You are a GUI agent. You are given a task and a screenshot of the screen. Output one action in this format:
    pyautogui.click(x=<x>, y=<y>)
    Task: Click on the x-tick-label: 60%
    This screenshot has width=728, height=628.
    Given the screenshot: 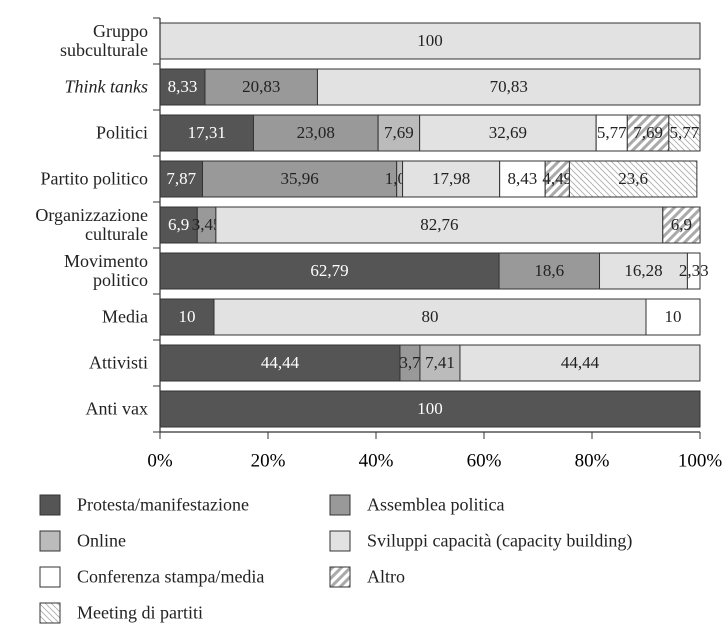 What is the action you would take?
    pyautogui.click(x=484, y=460)
    